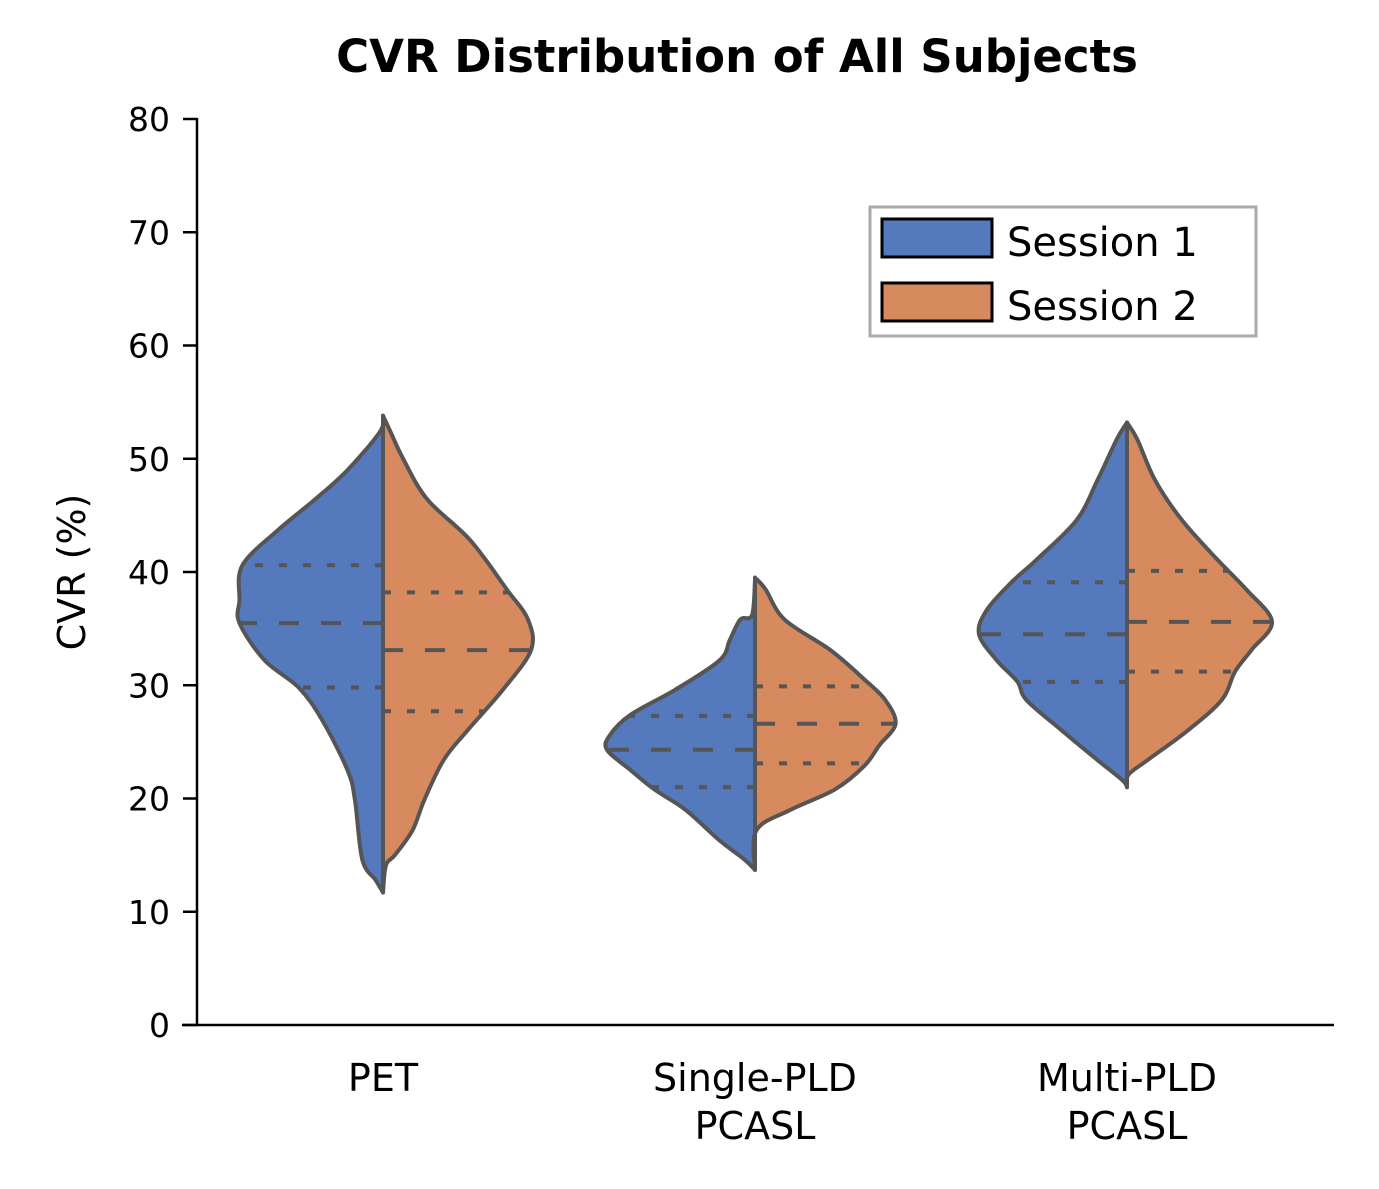 The height and width of the screenshot is (1189, 1379). I want to click on y-tick-label: 40, so click(149, 572).